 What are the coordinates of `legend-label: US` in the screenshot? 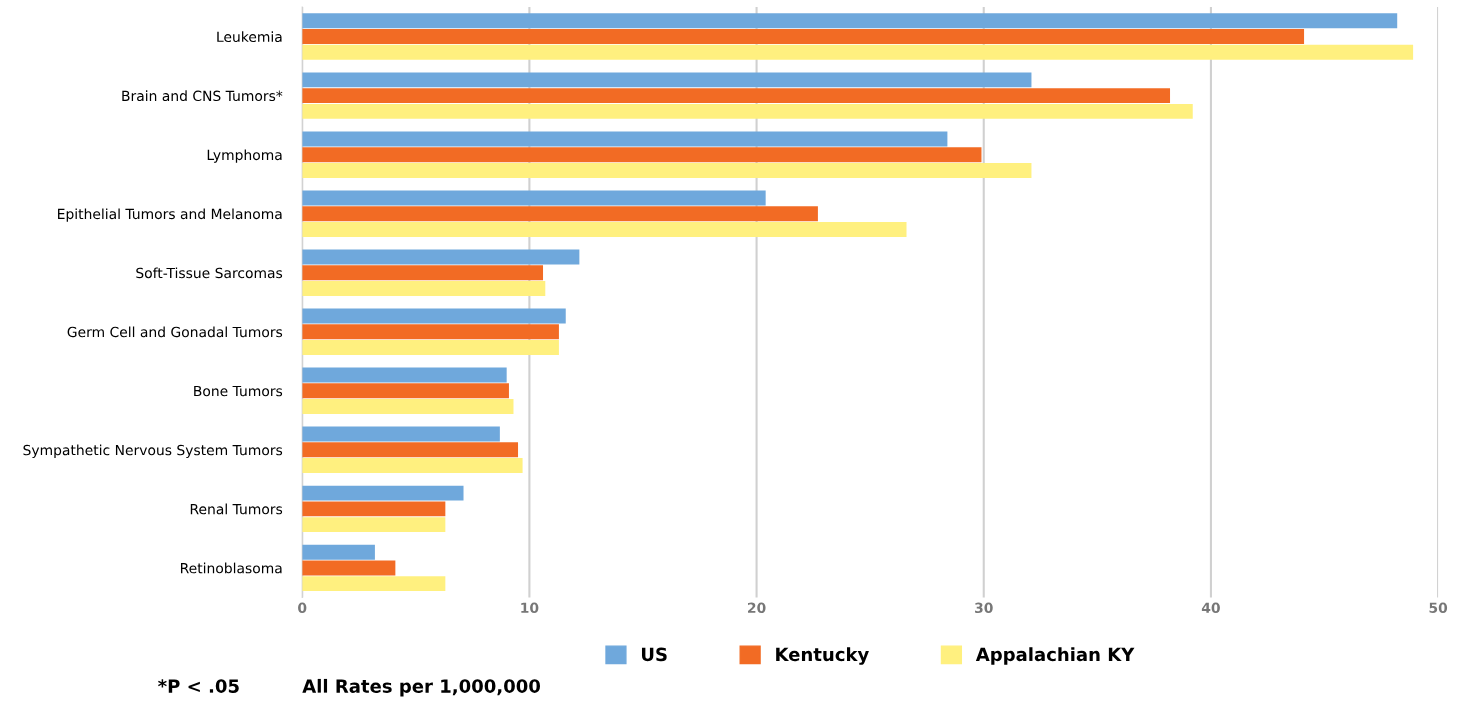 It's located at (654, 654).